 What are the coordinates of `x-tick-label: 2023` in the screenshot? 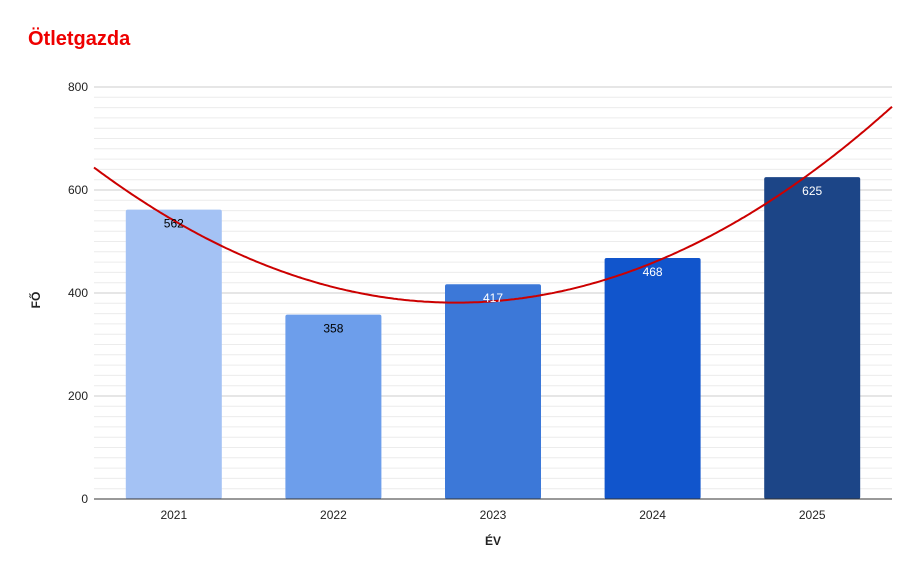 It's located at (493, 515).